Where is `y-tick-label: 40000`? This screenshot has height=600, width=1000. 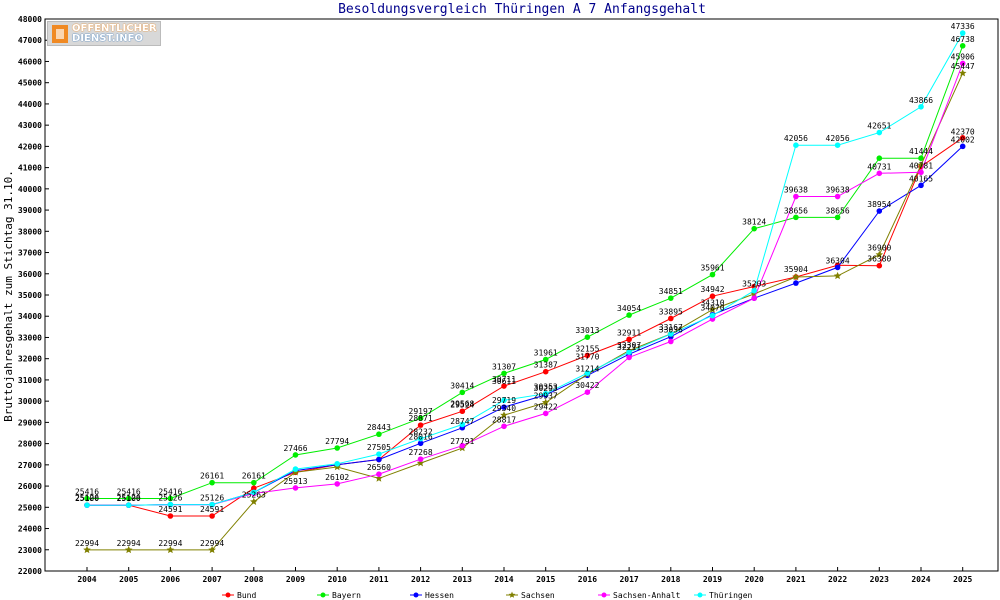
y-tick-label: 40000 is located at coordinates (30, 189).